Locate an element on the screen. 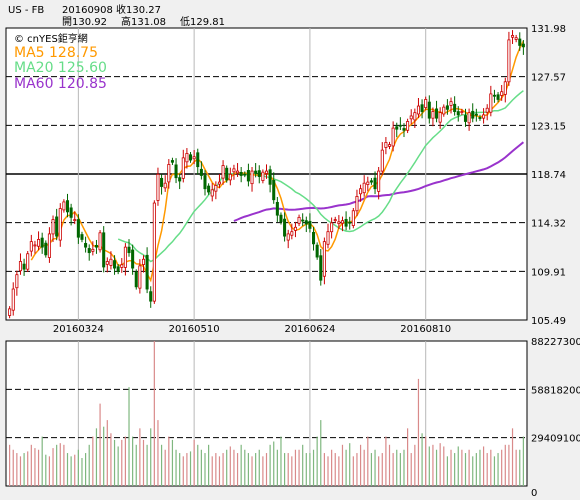 The width and height of the screenshot is (580, 500). volume-y-tick: 0 is located at coordinates (534, 493).